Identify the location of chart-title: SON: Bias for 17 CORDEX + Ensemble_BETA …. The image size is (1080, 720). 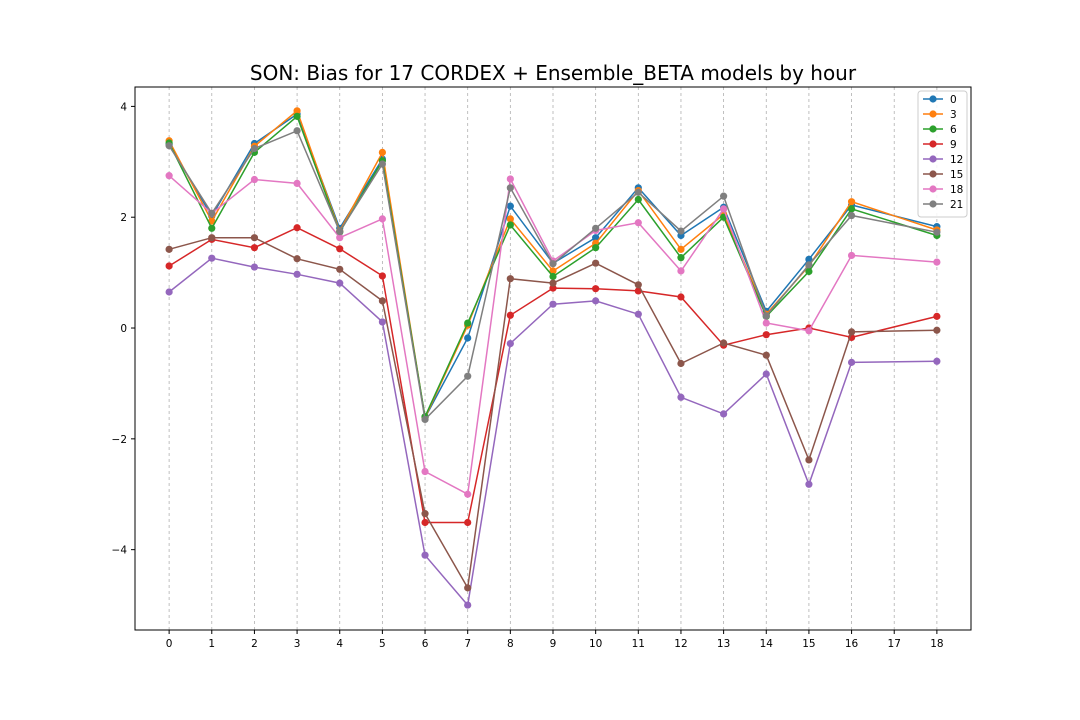
(553, 73).